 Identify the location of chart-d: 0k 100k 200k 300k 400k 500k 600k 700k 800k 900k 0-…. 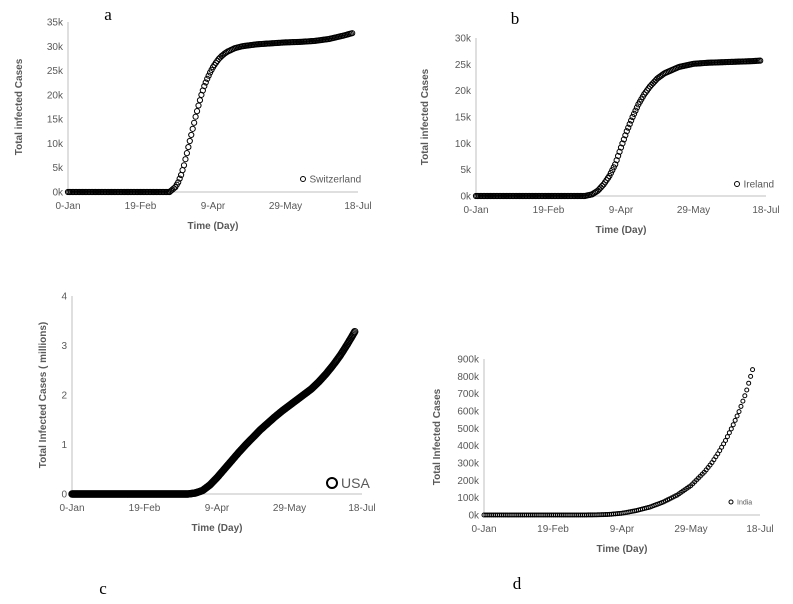
(603, 455).